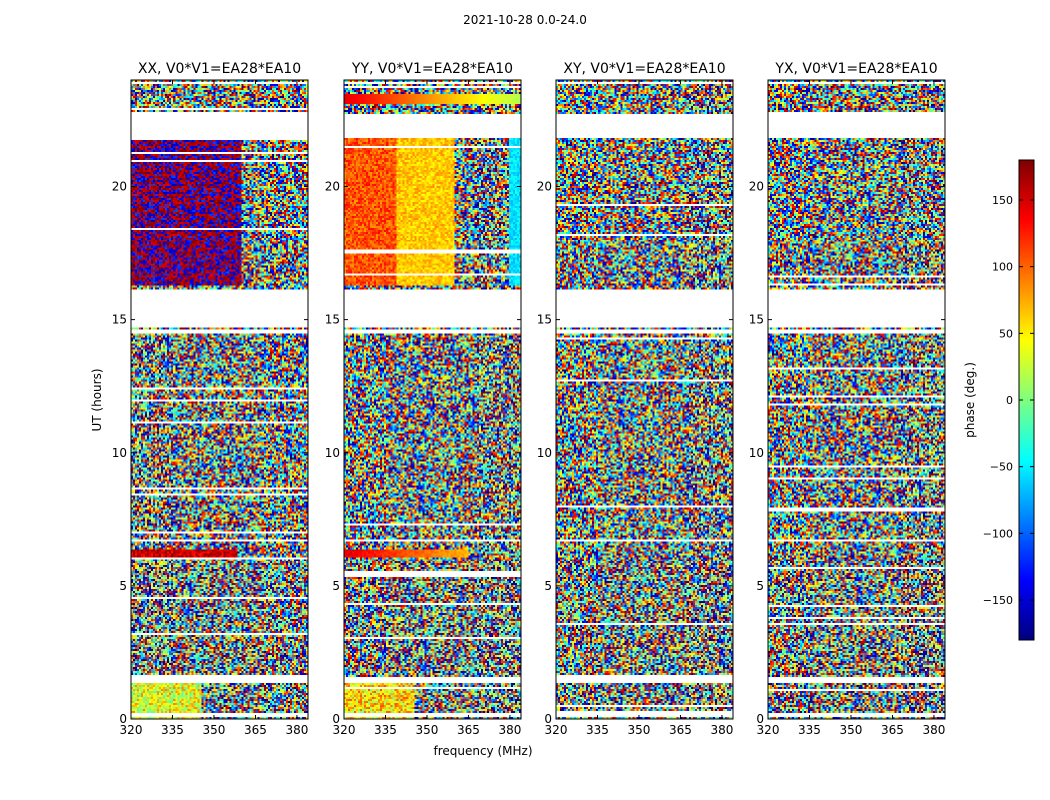 This screenshot has height=800, width=1050. I want to click on y-axis-label: UT (hours), so click(97, 399).